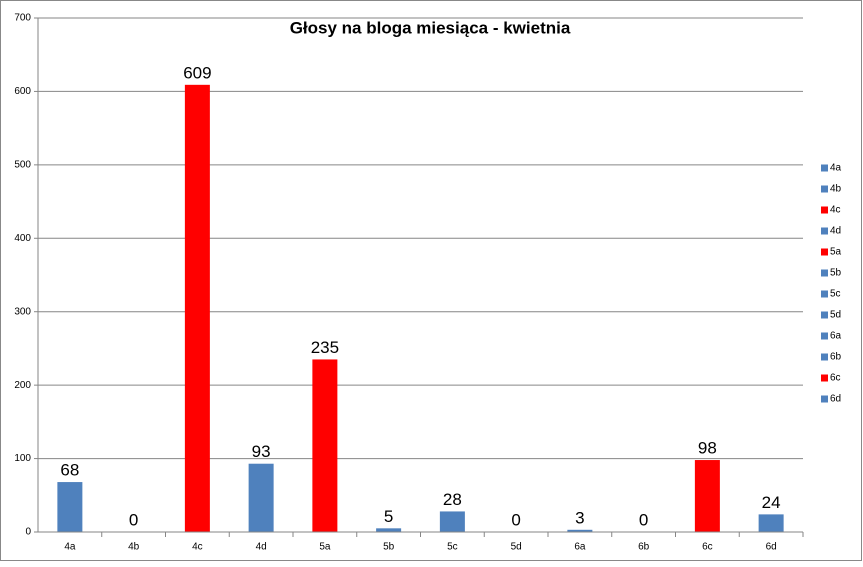 This screenshot has width=863, height=567. What do you see at coordinates (197, 72) in the screenshot?
I see `data-label: 609` at bounding box center [197, 72].